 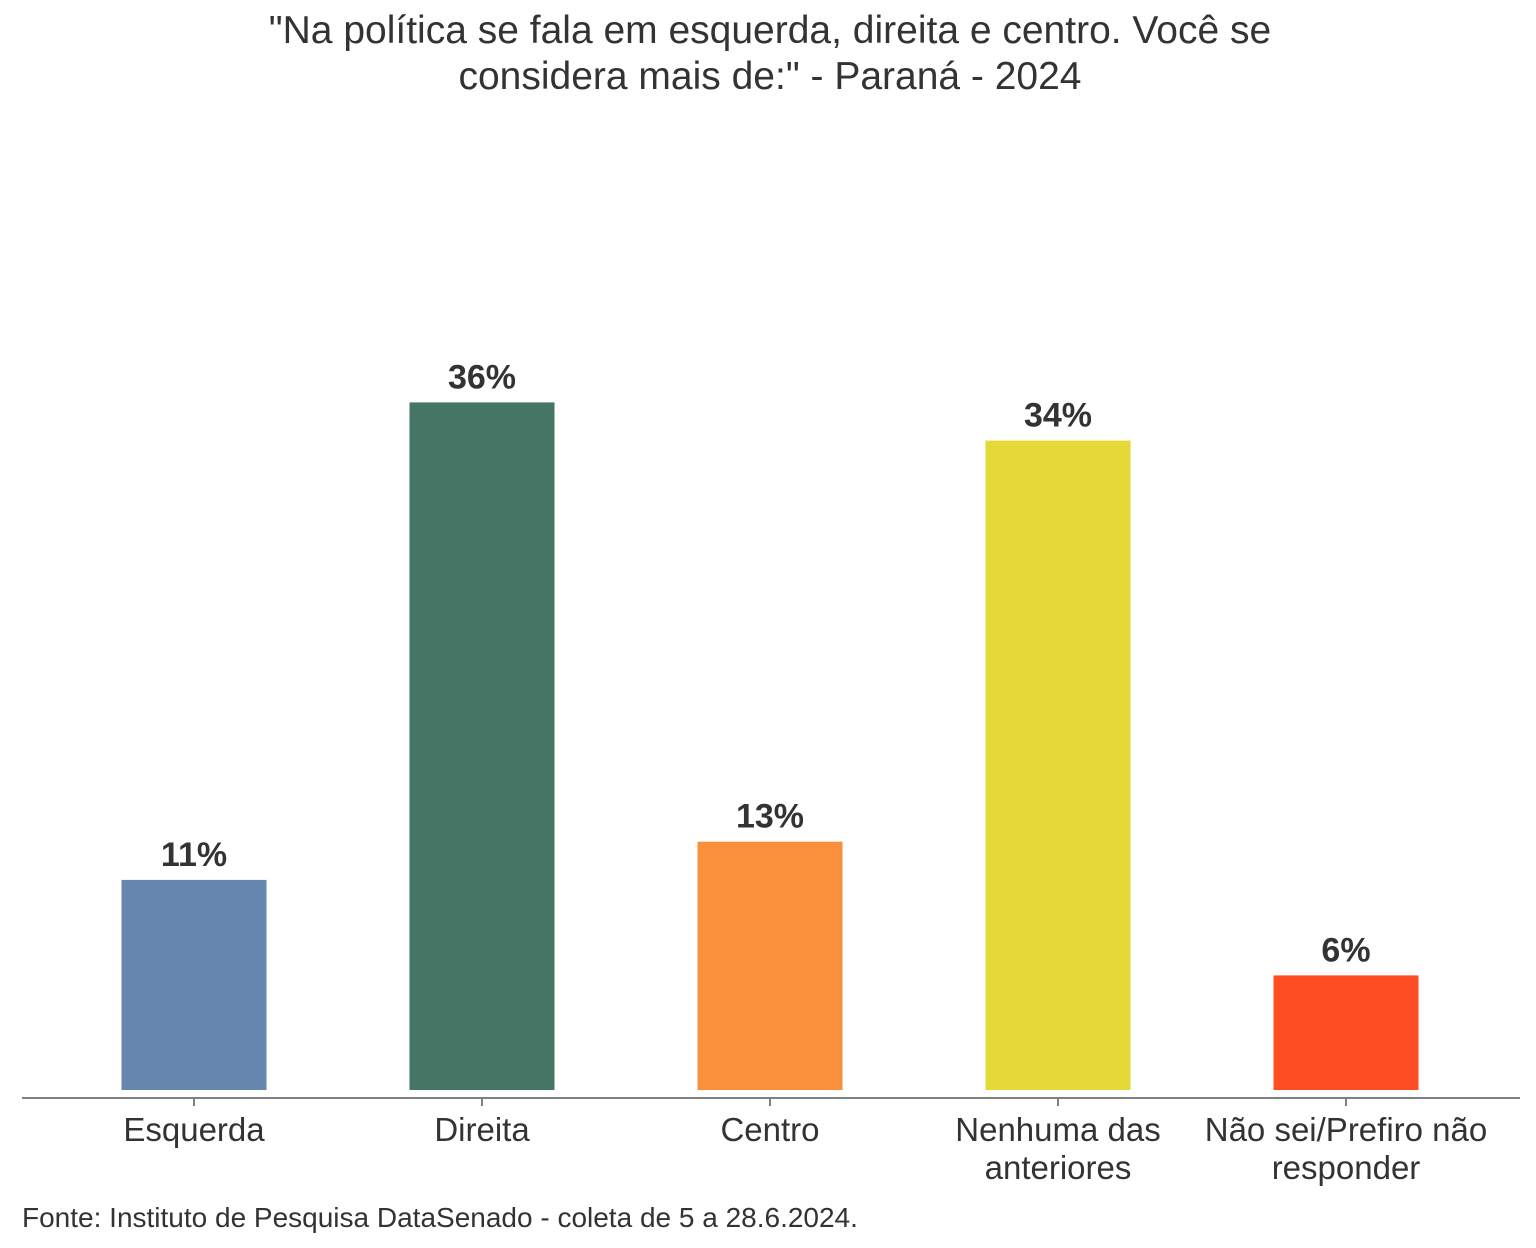 I want to click on data-label-1: 36%, so click(x=482, y=377).